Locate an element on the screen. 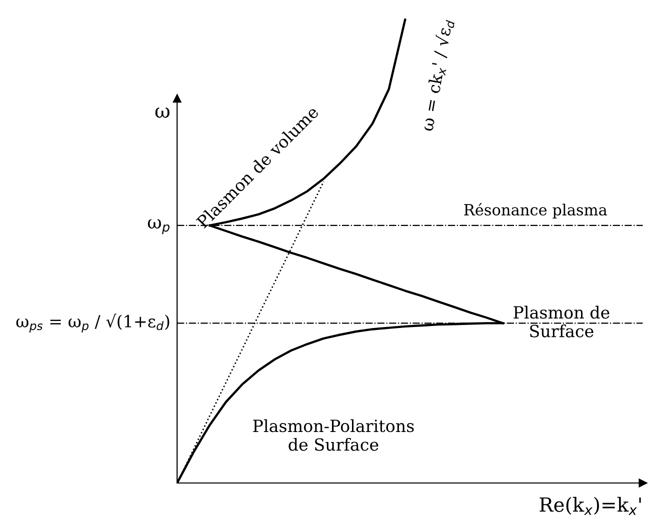 The width and height of the screenshot is (656, 525). annotation: ω = ck$_{x}$' / √ε$_{d}$ is located at coordinates (437, 75).